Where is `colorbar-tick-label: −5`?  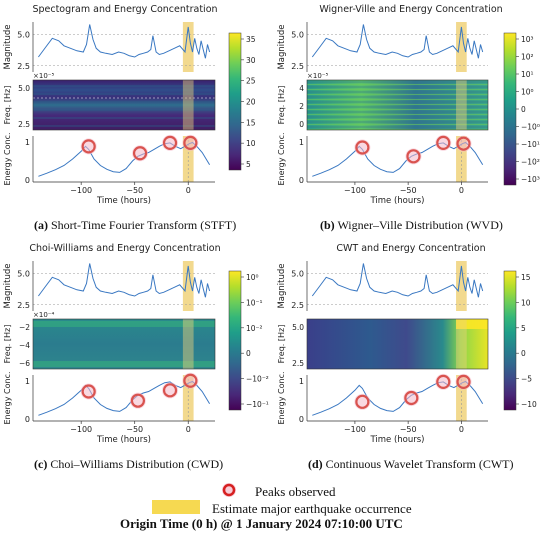
colorbar-tick-label: −5 is located at coordinates (526, 379).